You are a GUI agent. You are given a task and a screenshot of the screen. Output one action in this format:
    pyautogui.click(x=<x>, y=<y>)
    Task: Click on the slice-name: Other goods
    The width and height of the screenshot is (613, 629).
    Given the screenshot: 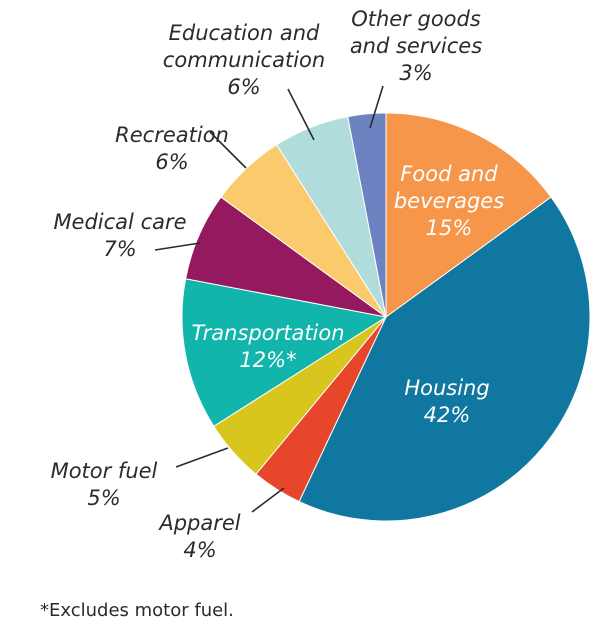 What is the action you would take?
    pyautogui.click(x=416, y=19)
    